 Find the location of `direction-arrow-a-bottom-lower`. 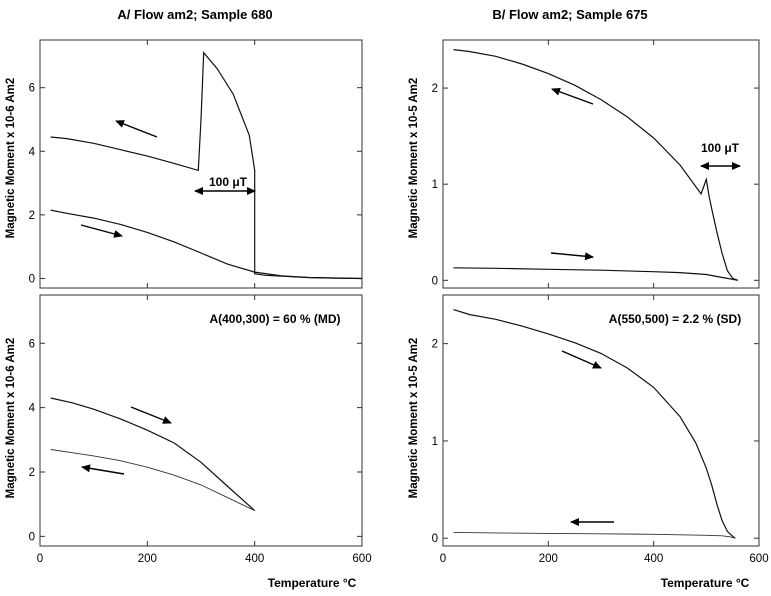

direction-arrow-a-bottom-lower is located at coordinates (103, 469).